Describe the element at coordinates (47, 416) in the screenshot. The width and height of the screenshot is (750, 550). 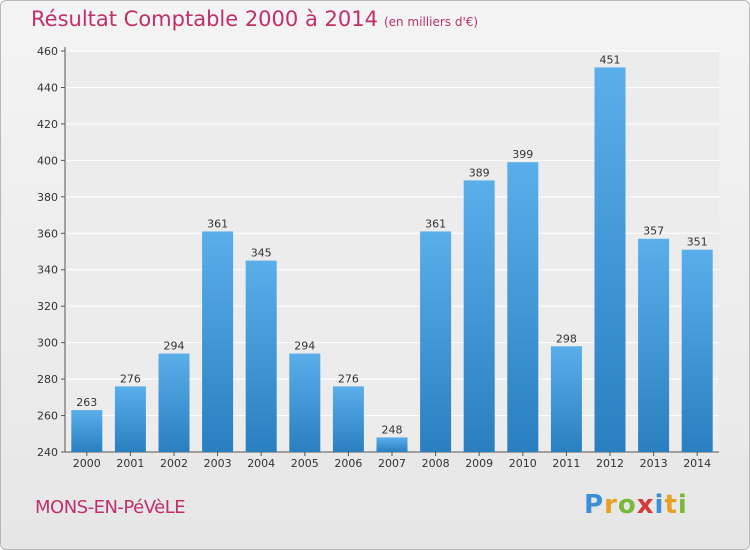
I see `y-tick-label: 260` at that location.